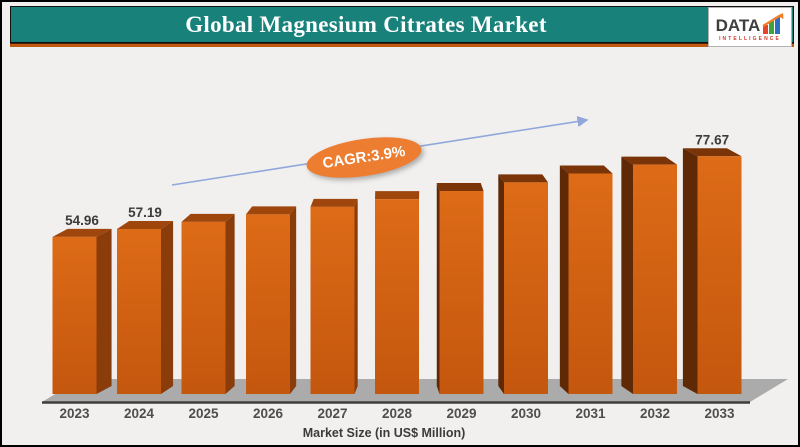 The width and height of the screenshot is (800, 447). I want to click on bar-2028: 2028, so click(397, 306).